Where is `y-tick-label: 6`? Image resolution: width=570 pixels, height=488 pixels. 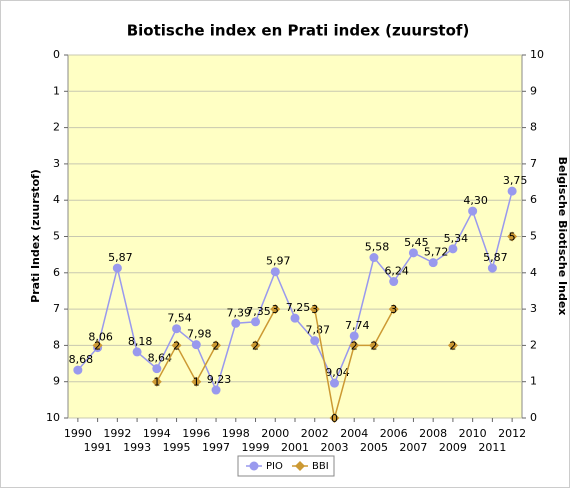
y-tick-label: 6 is located at coordinates (56, 272).